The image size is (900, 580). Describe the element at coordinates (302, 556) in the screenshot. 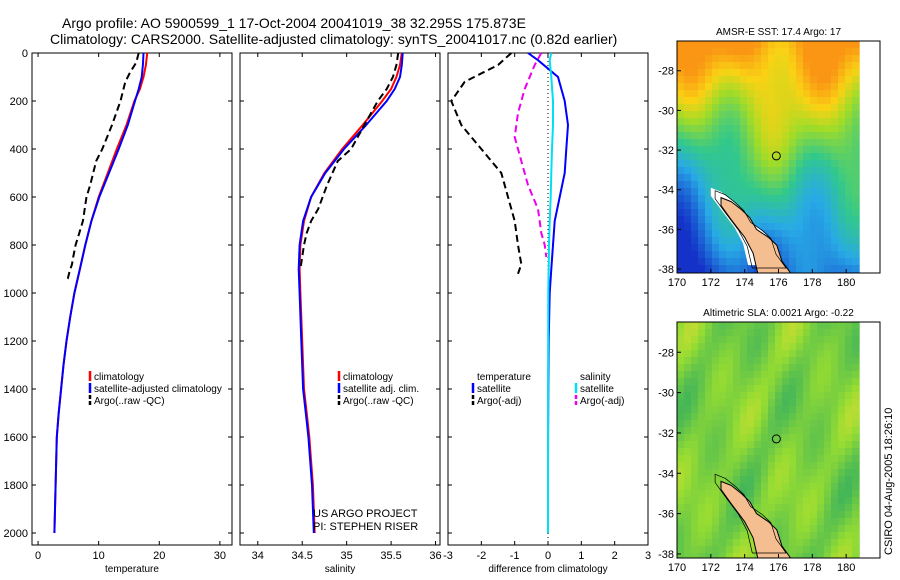

I see `x-tick-label: 34.5` at that location.